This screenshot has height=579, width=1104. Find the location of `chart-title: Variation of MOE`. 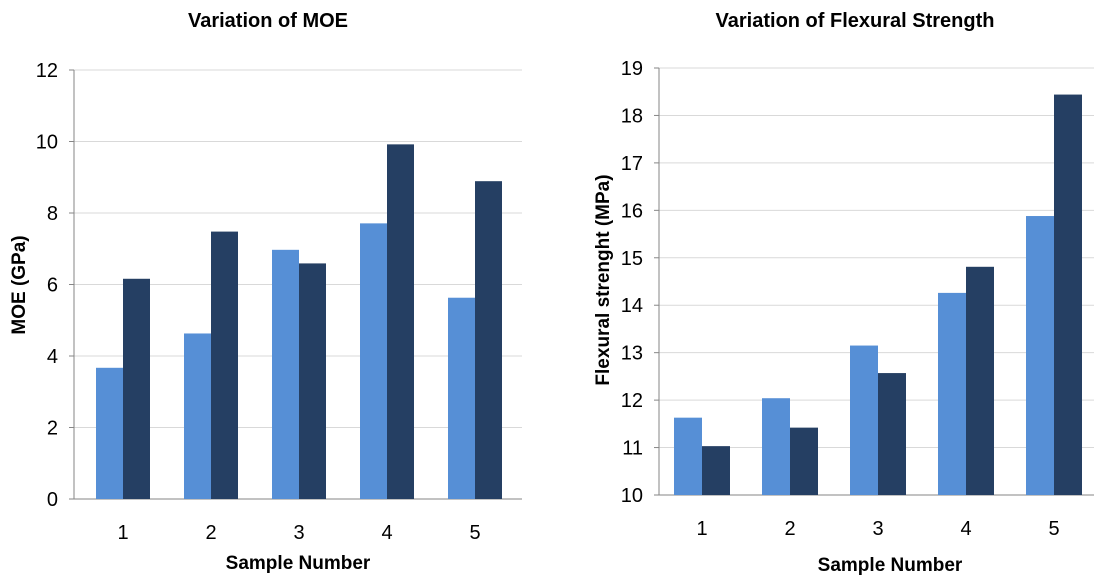

chart-title: Variation of MOE is located at coordinates (268, 21).